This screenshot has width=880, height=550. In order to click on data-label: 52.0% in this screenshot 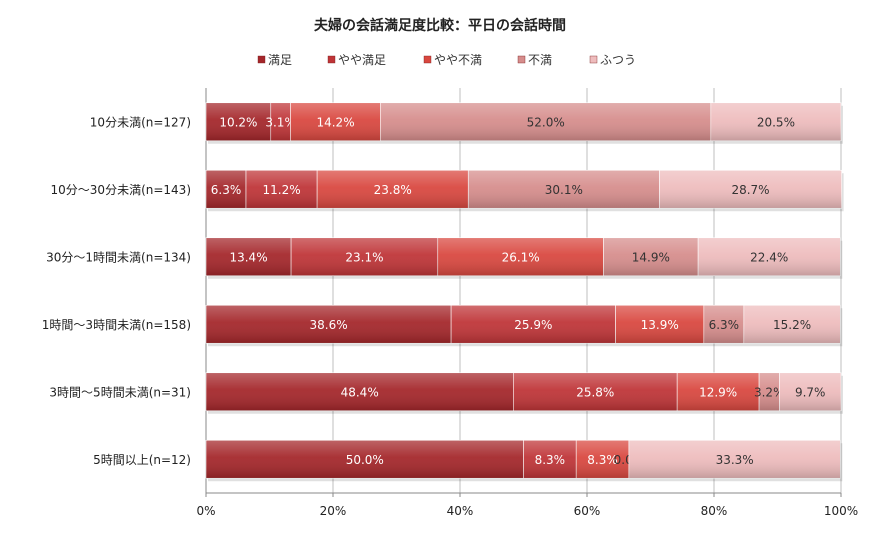, I will do `click(546, 122)`.